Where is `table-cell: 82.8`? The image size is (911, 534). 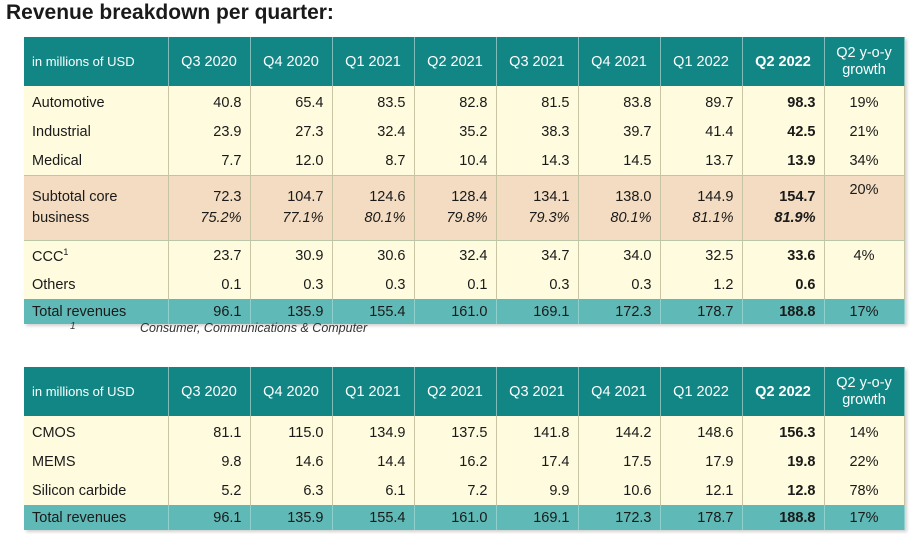
table-cell: 82.8 is located at coordinates (455, 101).